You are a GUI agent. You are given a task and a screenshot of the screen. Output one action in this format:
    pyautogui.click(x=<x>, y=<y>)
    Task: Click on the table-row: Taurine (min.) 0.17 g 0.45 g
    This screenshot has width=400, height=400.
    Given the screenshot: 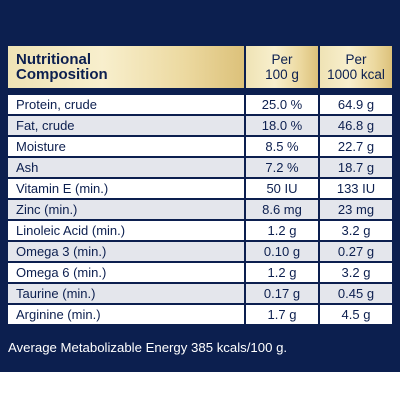 What is the action you would take?
    pyautogui.click(x=200, y=293)
    